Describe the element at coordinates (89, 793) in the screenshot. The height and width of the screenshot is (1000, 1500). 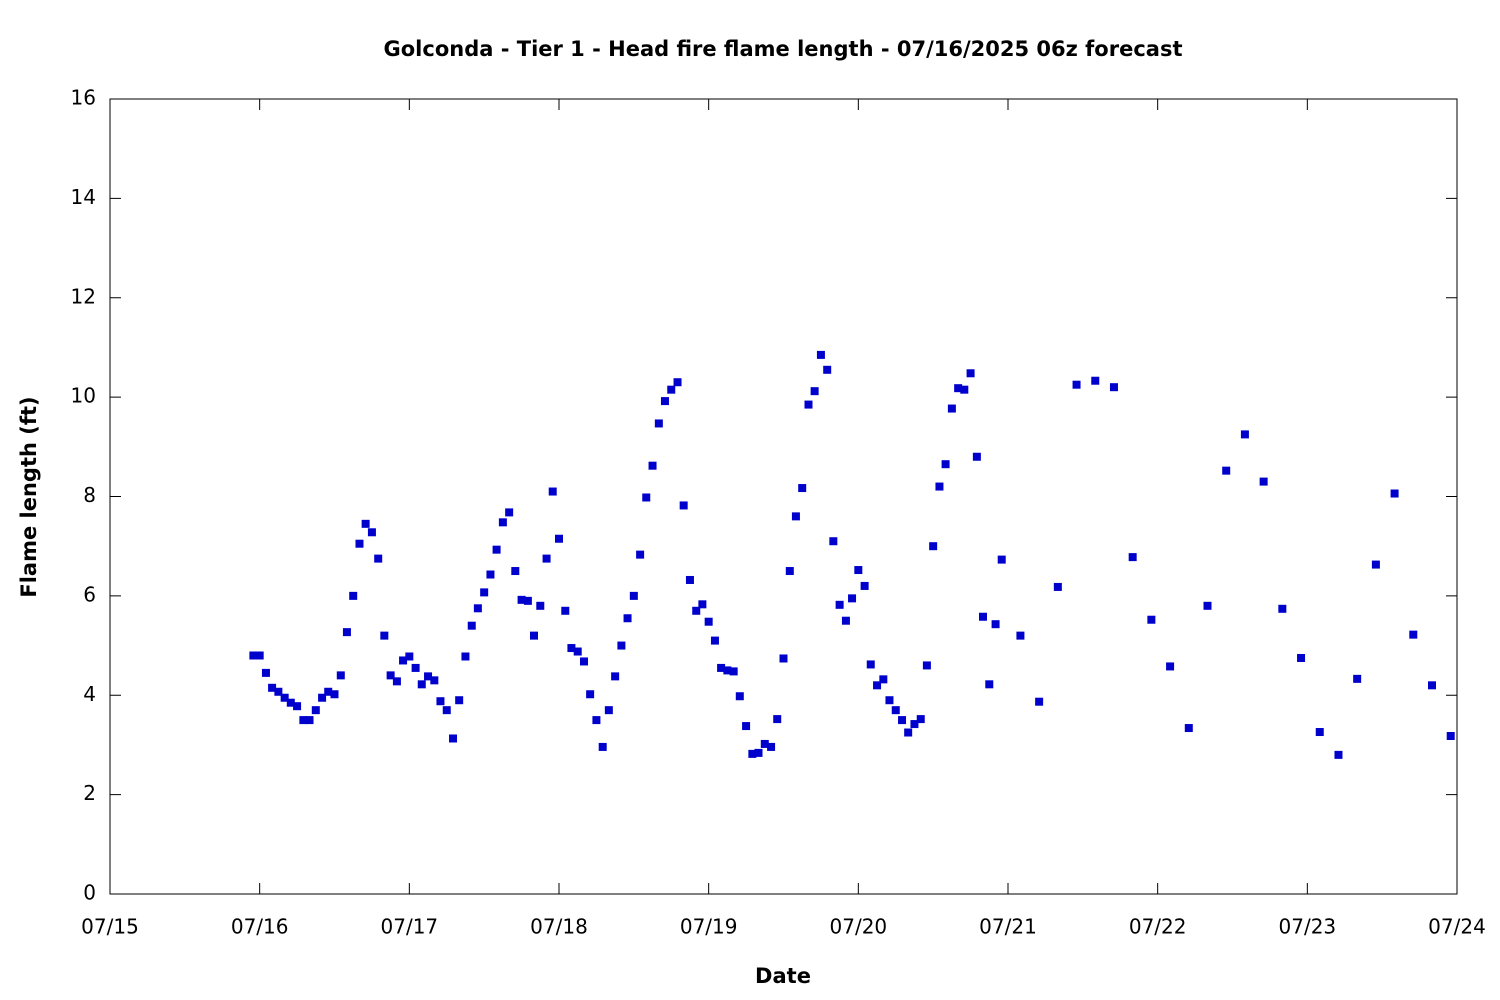
I see `y-tick-label: 2` at that location.